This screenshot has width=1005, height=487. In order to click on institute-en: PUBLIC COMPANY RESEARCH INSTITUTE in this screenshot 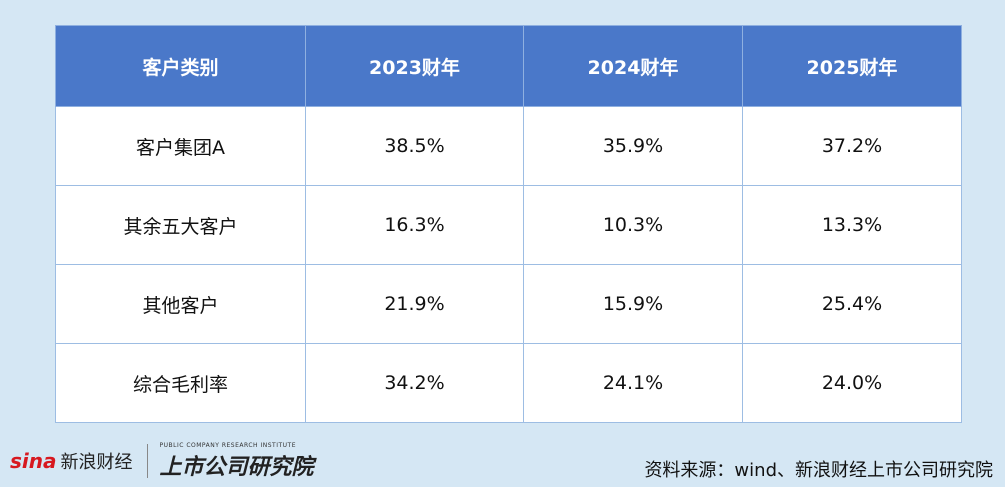, I will do `click(227, 445)`.